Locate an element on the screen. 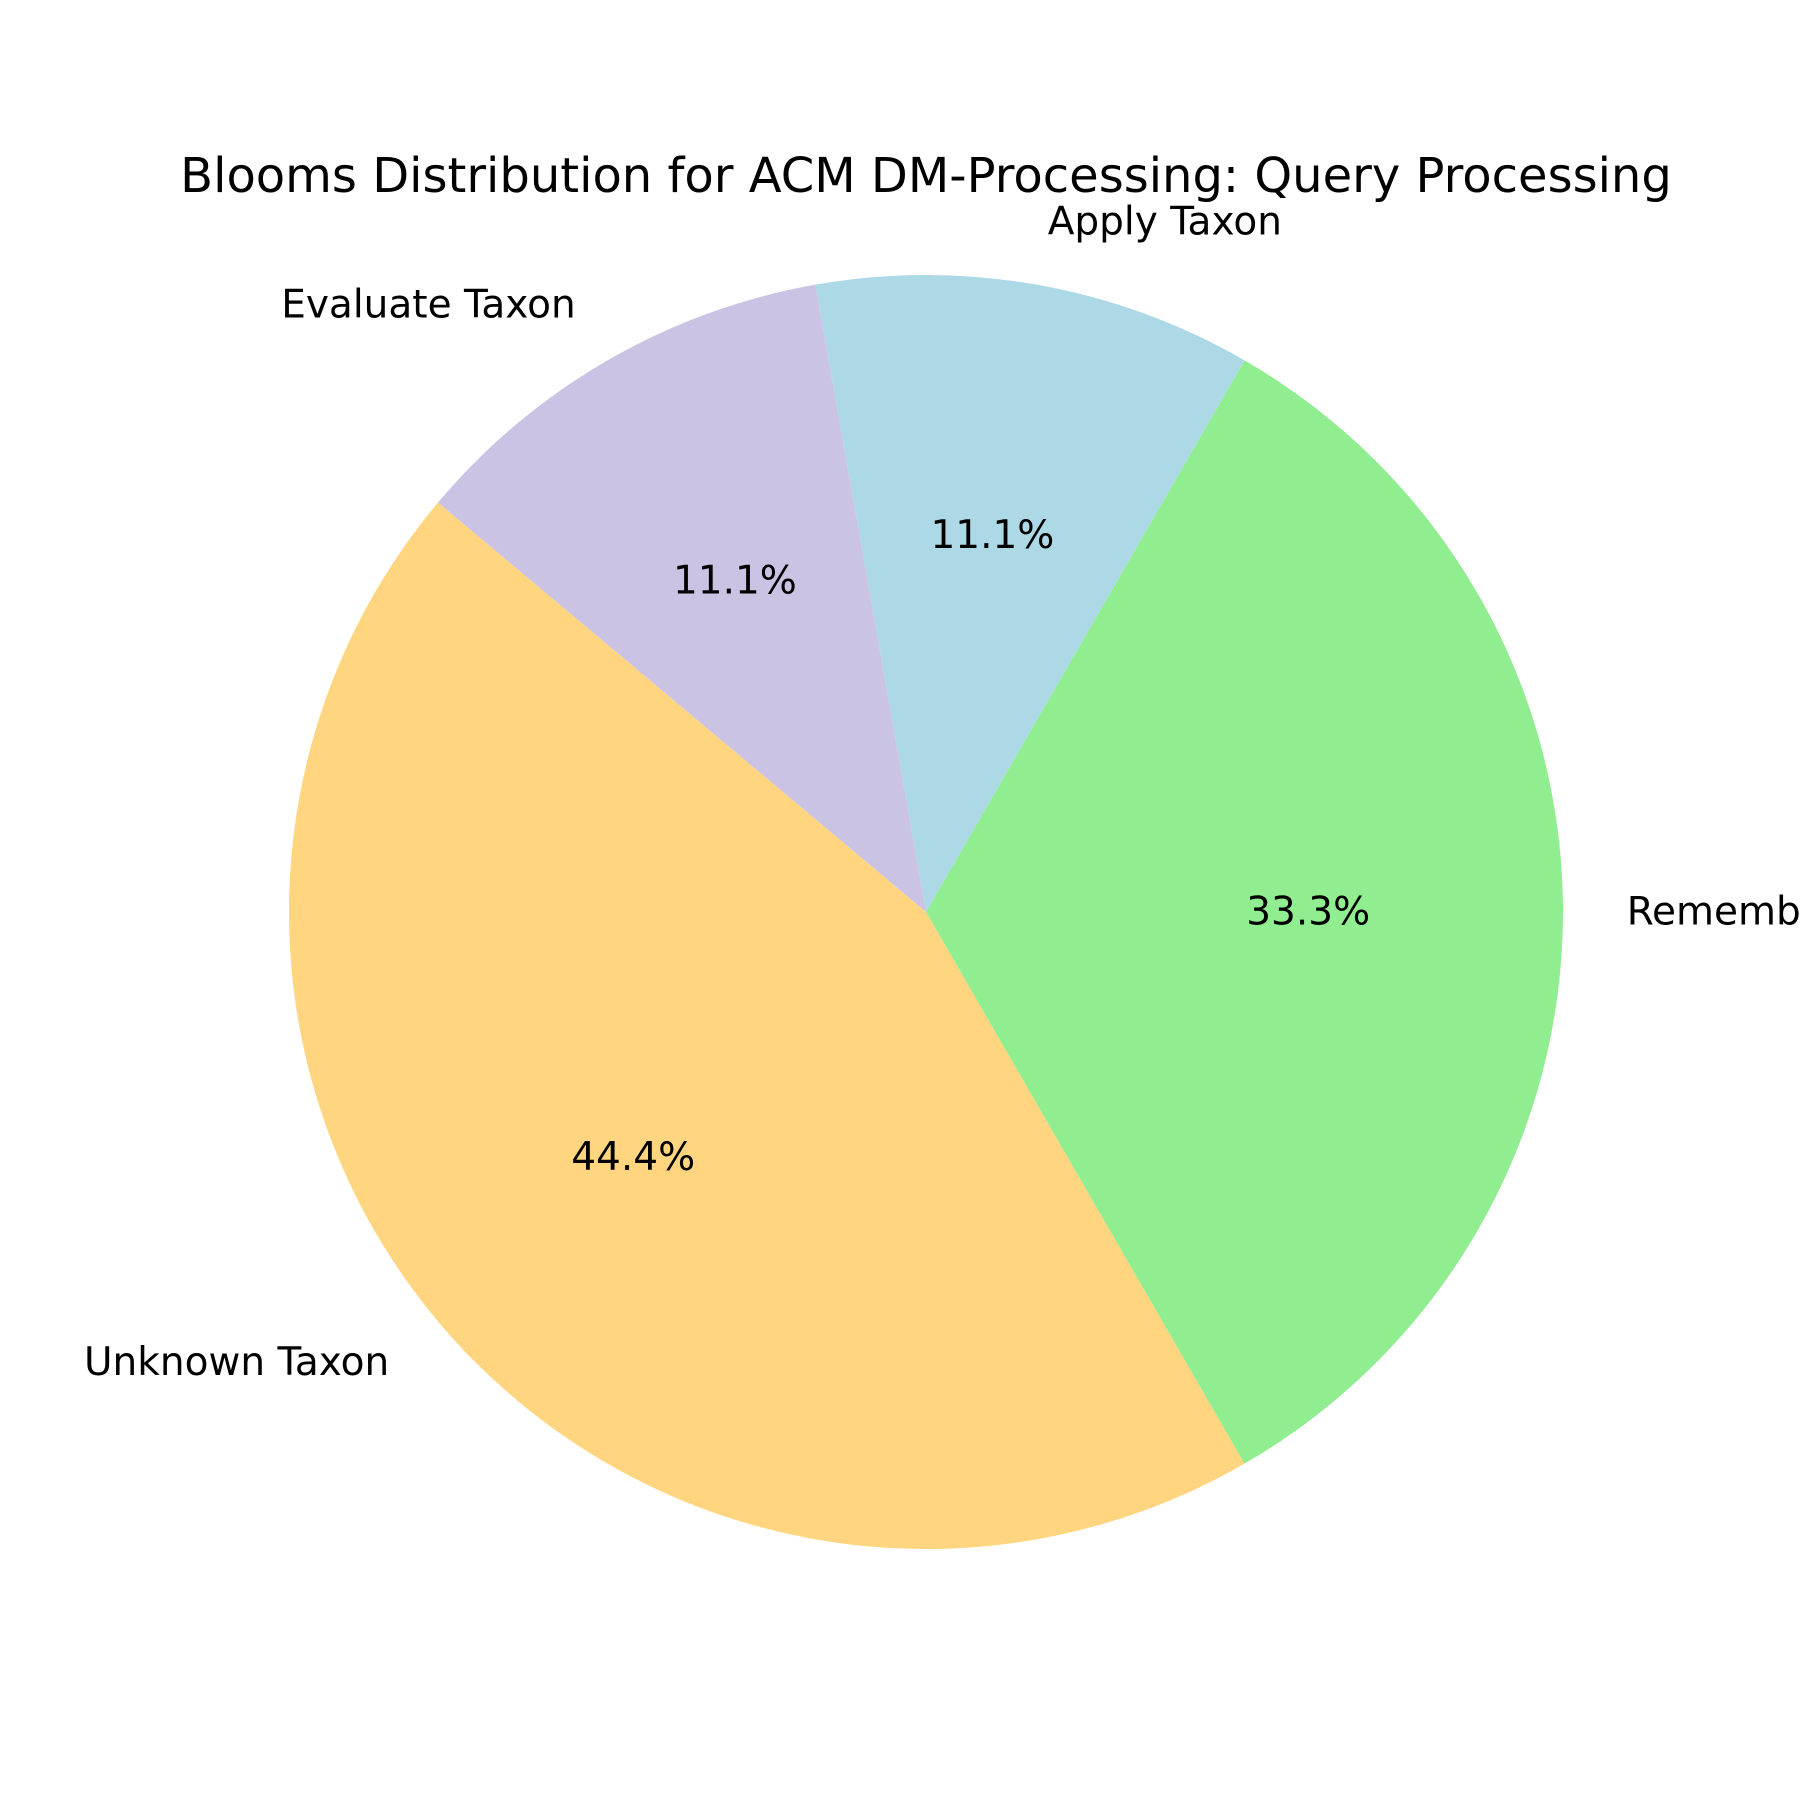 This screenshot has height=1800, width=1800. slice-label-remember-taxon: Remember Taxon is located at coordinates (1713, 912).